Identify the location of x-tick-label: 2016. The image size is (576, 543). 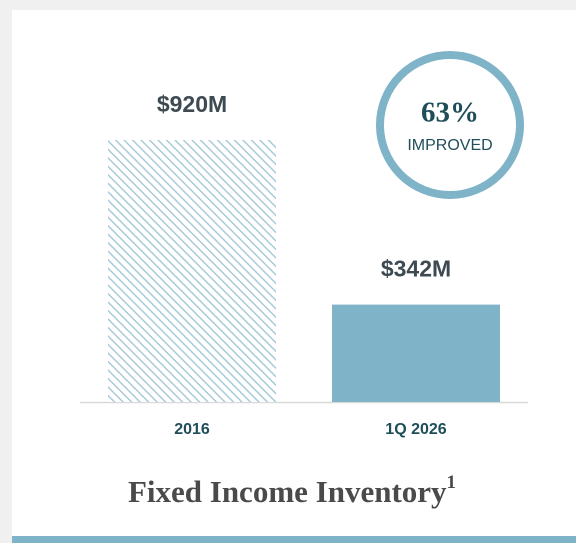
(192, 429).